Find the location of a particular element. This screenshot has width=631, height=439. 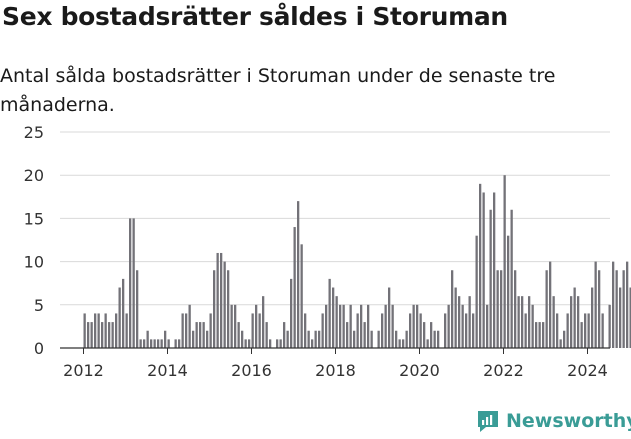

y-tick-label: 10 is located at coordinates (34, 262).